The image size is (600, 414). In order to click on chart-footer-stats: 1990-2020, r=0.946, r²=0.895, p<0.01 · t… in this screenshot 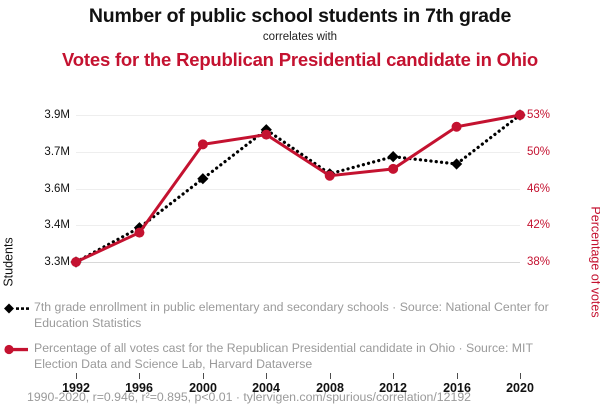, I will do `click(249, 397)`.